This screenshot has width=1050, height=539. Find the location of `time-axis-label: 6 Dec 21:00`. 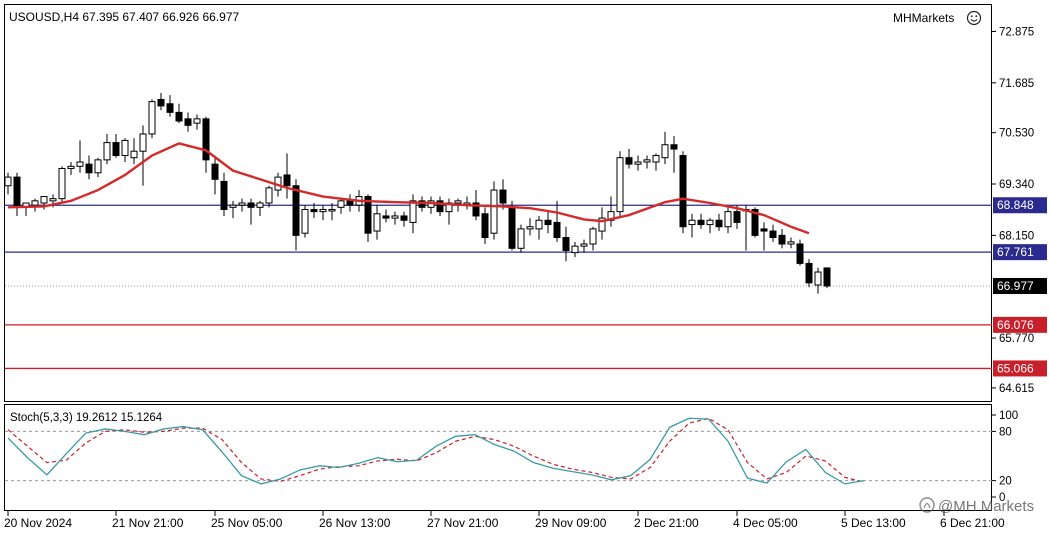

time-axis-label: 6 Dec 21:00 is located at coordinates (972, 523).